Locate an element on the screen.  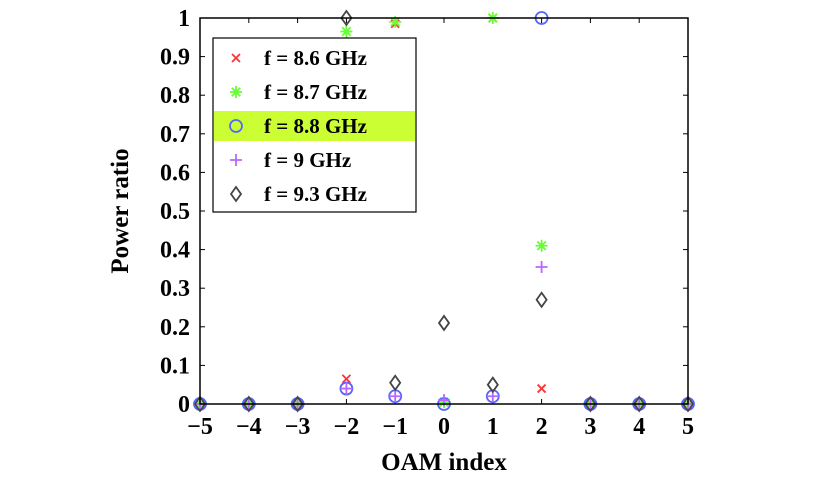
legend-label: f = 9 GHz is located at coordinates (307, 160).